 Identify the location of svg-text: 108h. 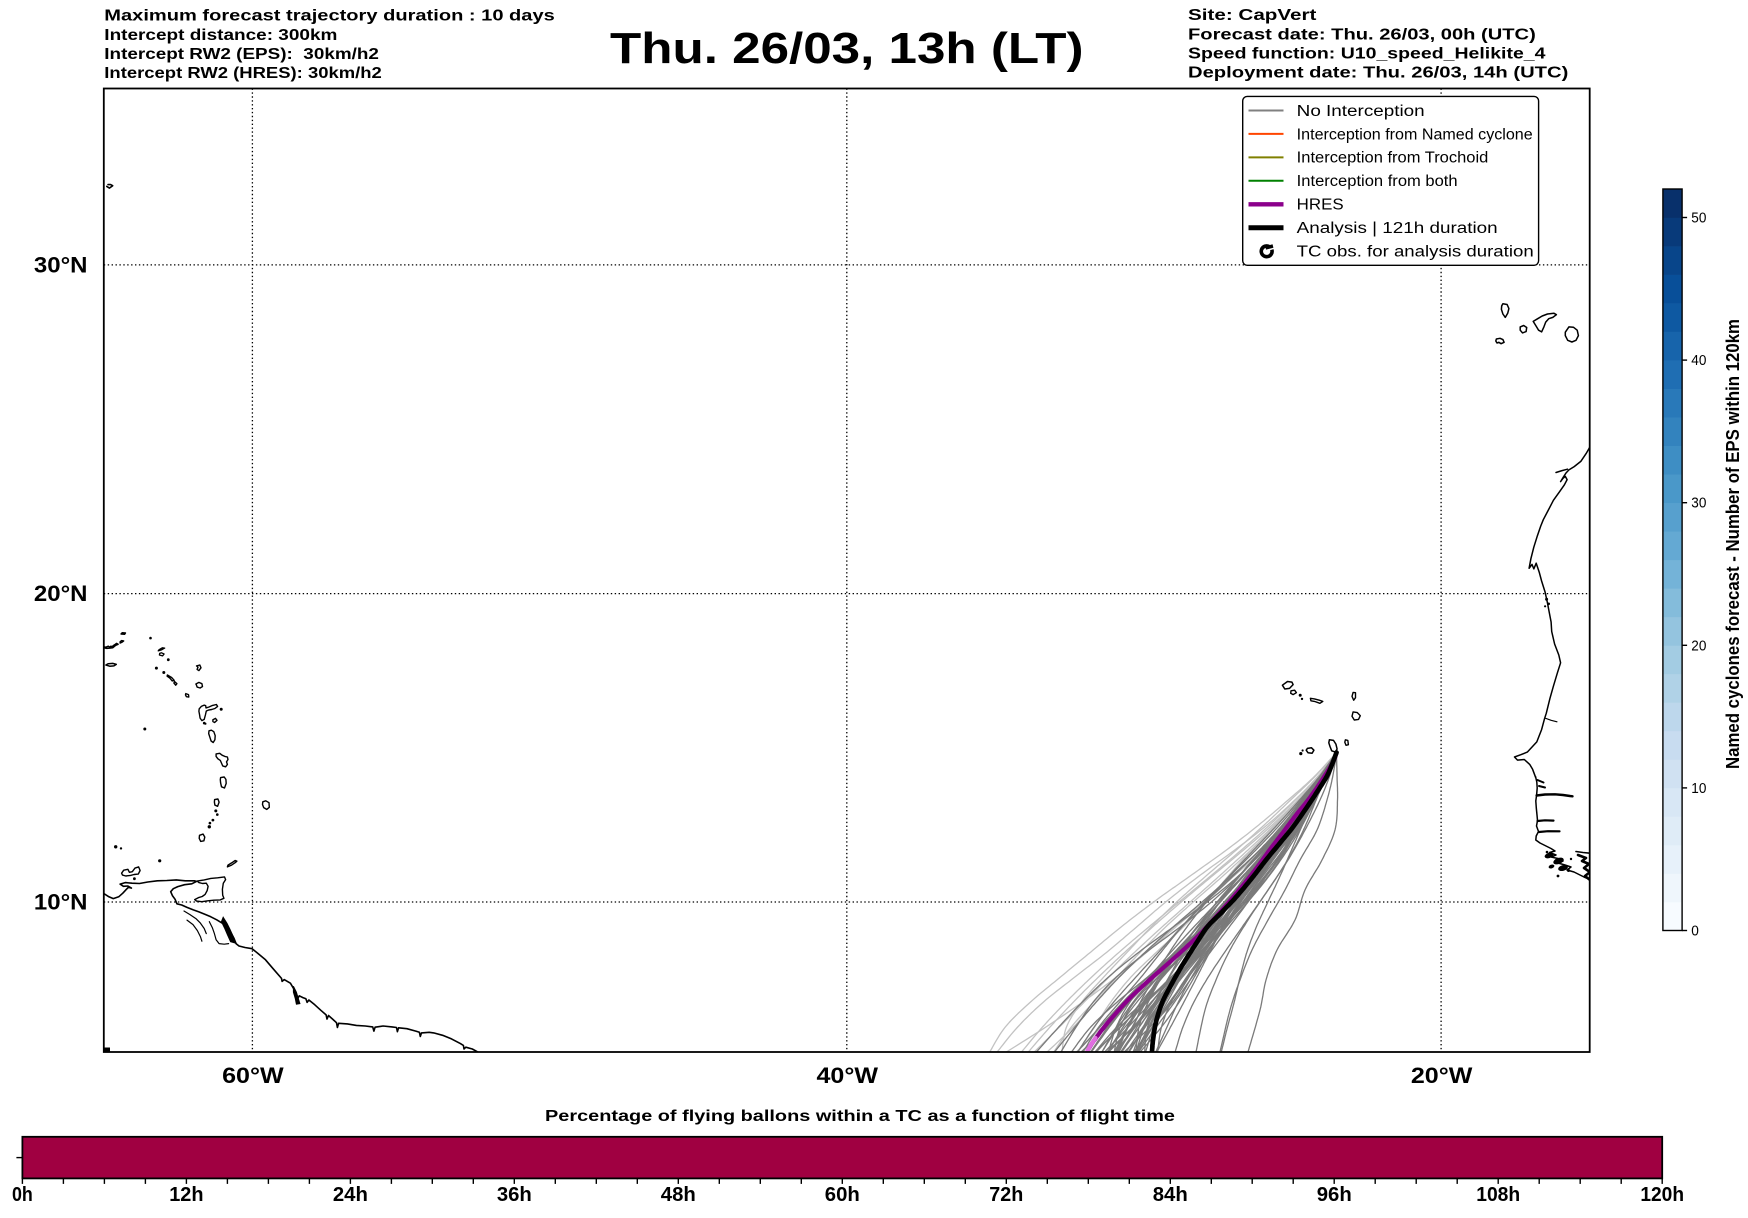
(1498, 1195).